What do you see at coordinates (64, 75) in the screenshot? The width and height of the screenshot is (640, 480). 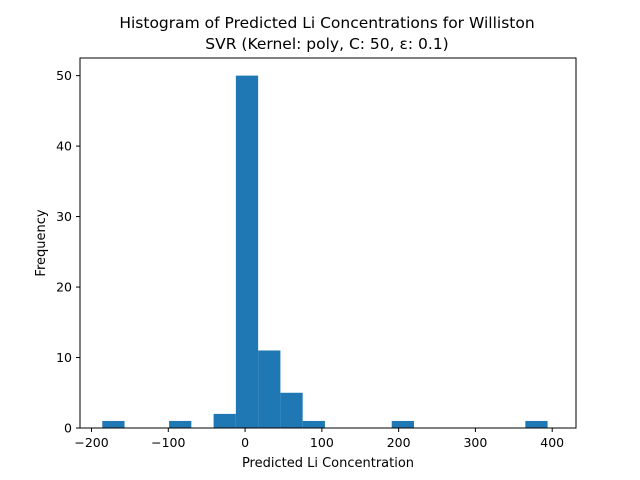 I see `y-tick-label: 50` at bounding box center [64, 75].